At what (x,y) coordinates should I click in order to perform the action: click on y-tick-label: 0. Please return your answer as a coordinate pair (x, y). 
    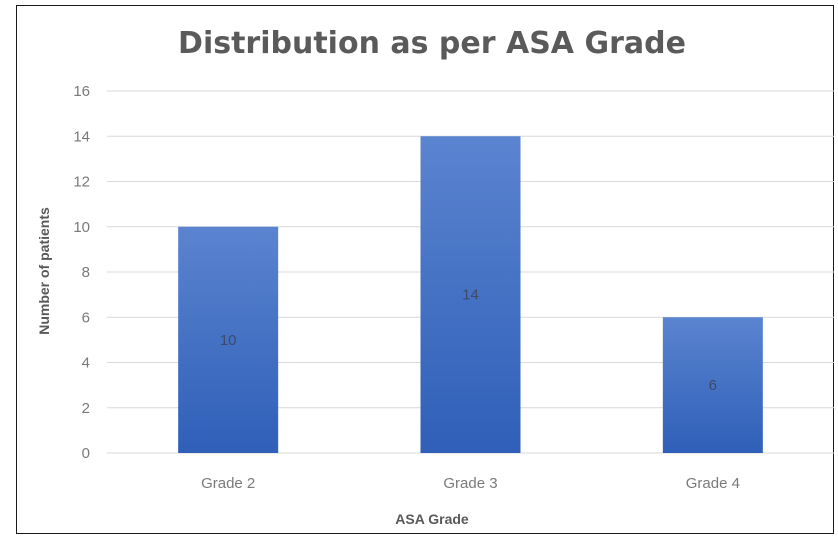
    Looking at the image, I should click on (86, 453).